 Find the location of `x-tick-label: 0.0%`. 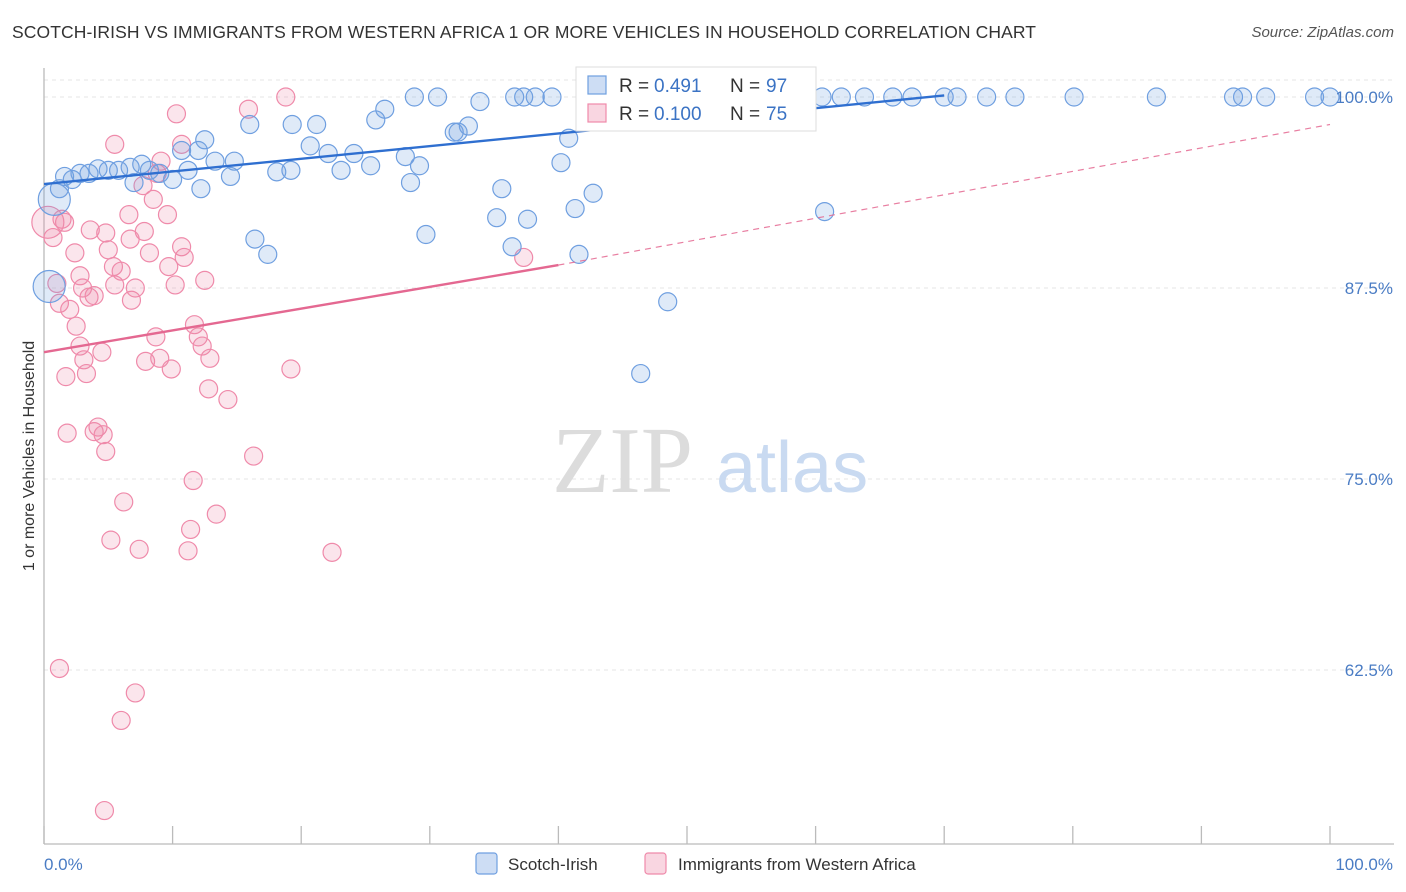

x-tick-label: 0.0% is located at coordinates (63, 864).